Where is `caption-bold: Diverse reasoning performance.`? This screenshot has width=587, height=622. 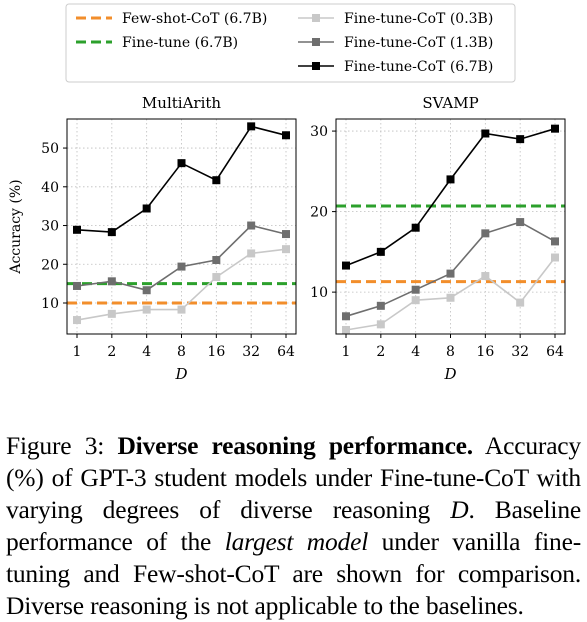 caption-bold: Diverse reasoning performance. is located at coordinates (295, 445).